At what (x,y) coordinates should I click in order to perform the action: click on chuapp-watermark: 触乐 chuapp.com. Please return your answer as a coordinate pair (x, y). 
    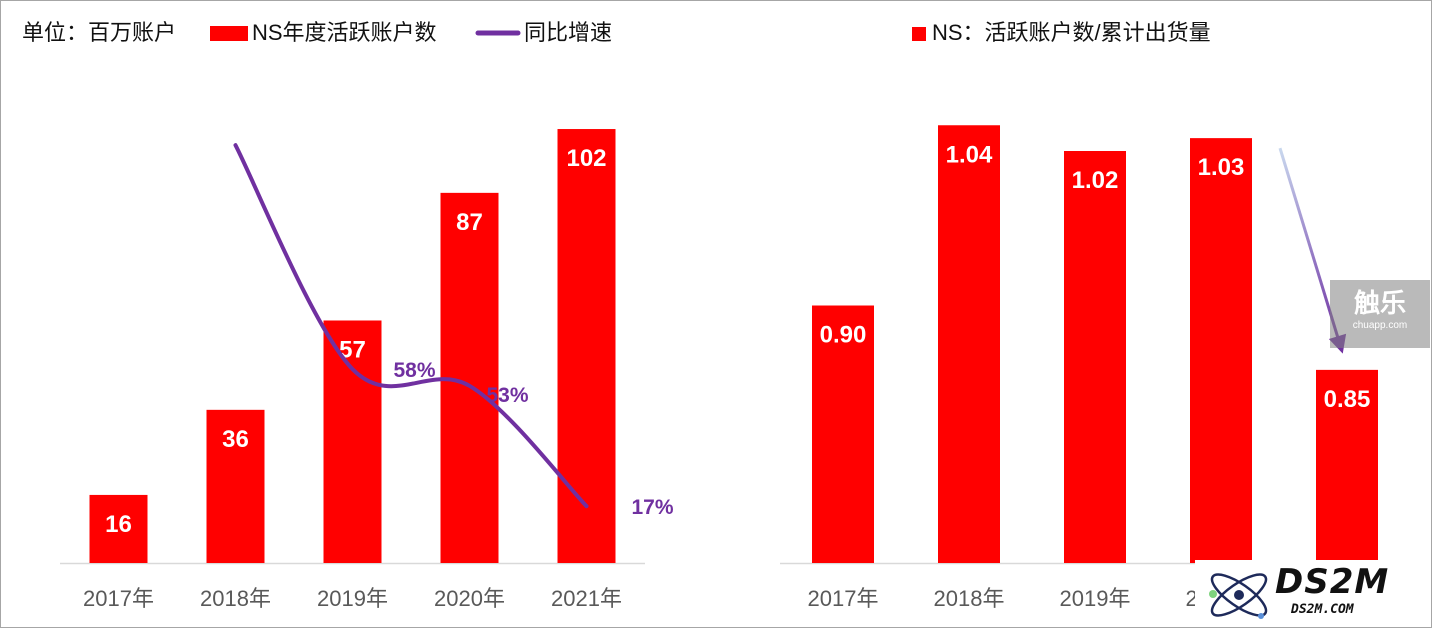
    Looking at the image, I should click on (1380, 314).